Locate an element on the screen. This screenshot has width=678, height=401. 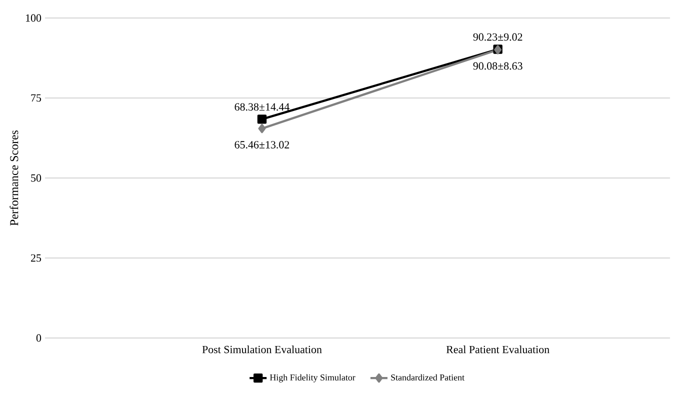
y-axis-title: Performance Scores is located at coordinates (14, 178).